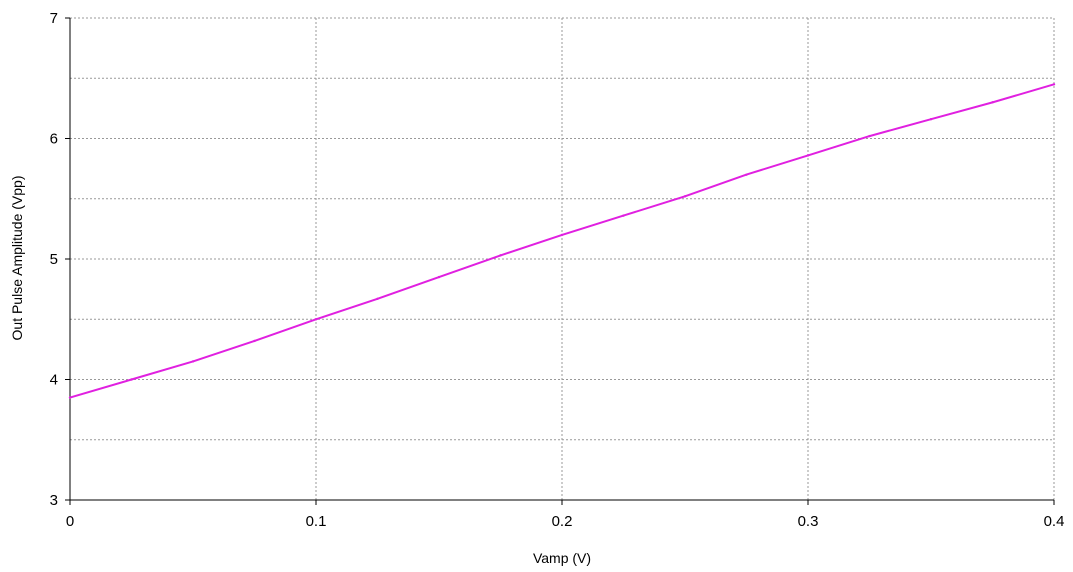 This screenshot has width=1073, height=572. I want to click on x-axis-label: Vamp (V), so click(562, 558).